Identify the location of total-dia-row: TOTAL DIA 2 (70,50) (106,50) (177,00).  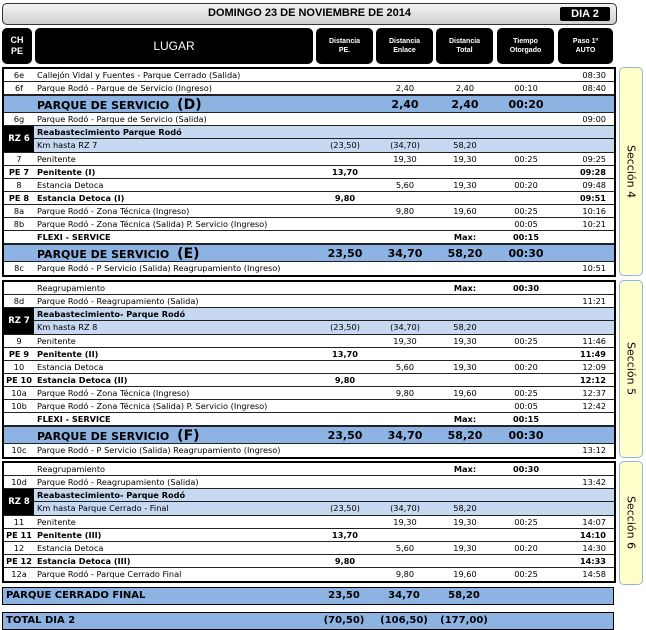
(308, 621).